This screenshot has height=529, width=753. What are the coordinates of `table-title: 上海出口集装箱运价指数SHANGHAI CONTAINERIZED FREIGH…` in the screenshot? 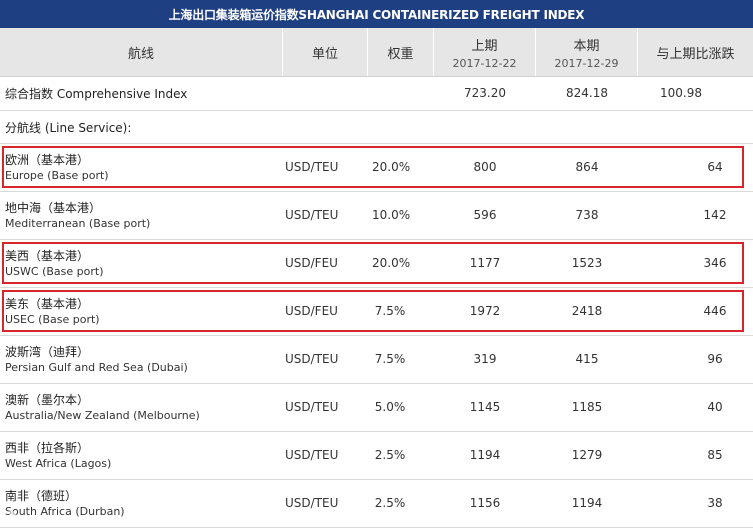 It's located at (376, 14).